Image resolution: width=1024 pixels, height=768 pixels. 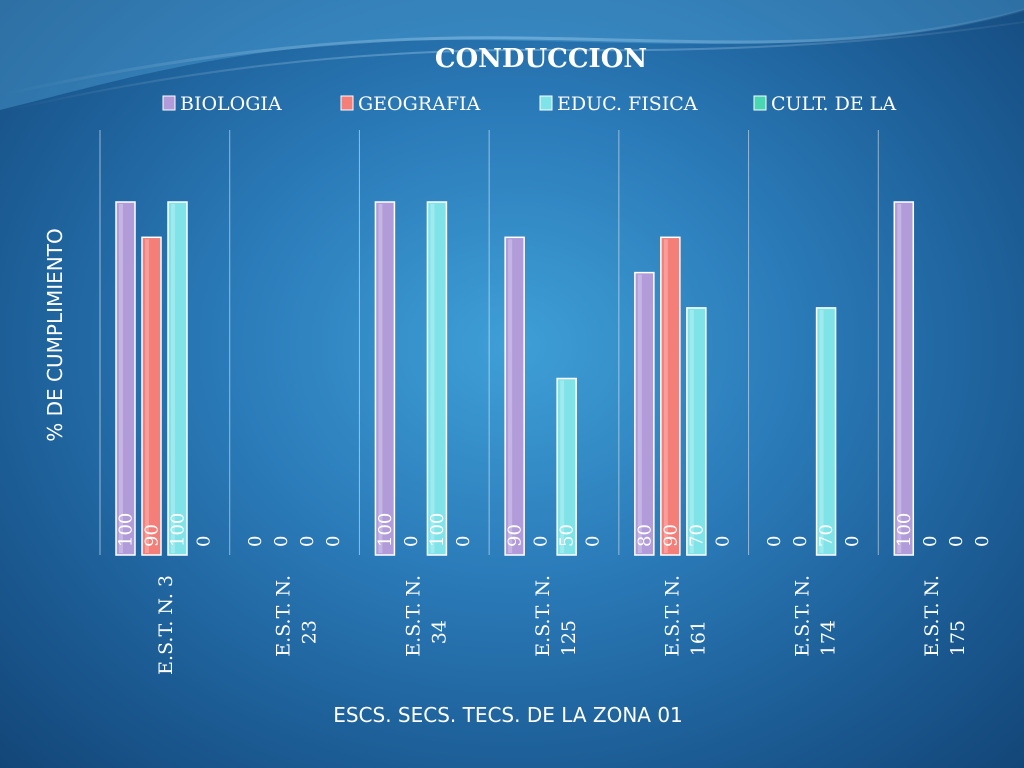 I want to click on category-label-line: 125, so click(x=569, y=638).